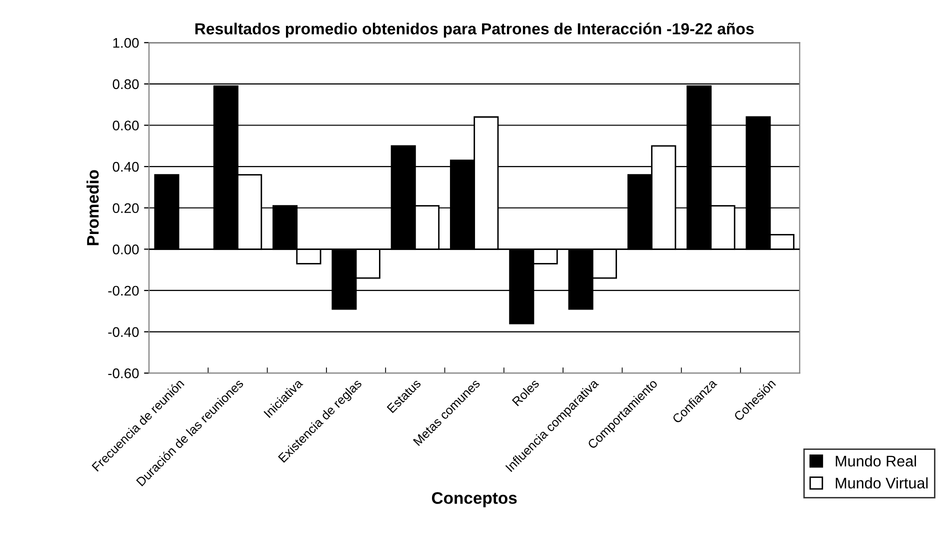 The width and height of the screenshot is (943, 533). Describe the element at coordinates (125, 125) in the screenshot. I see `y-tick-label: 0.60` at that location.